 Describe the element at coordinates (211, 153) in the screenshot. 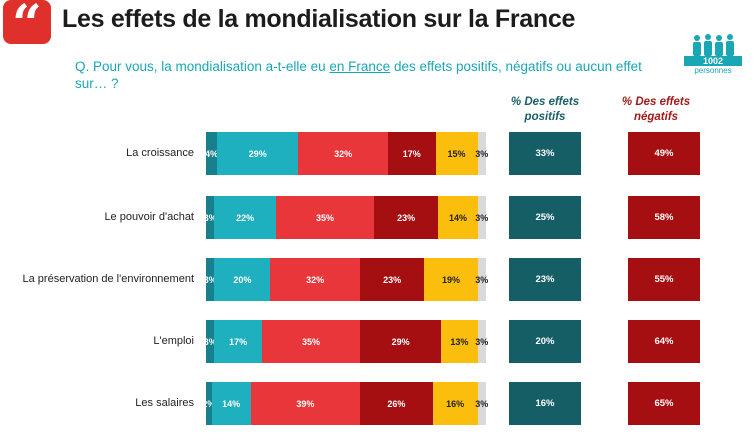

I see `bar-segment: 4%` at that location.